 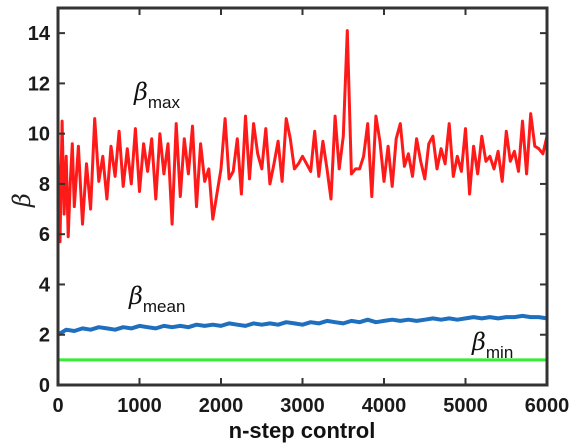 What do you see at coordinates (39, 84) in the screenshot?
I see `y-tick-label: 12` at bounding box center [39, 84].